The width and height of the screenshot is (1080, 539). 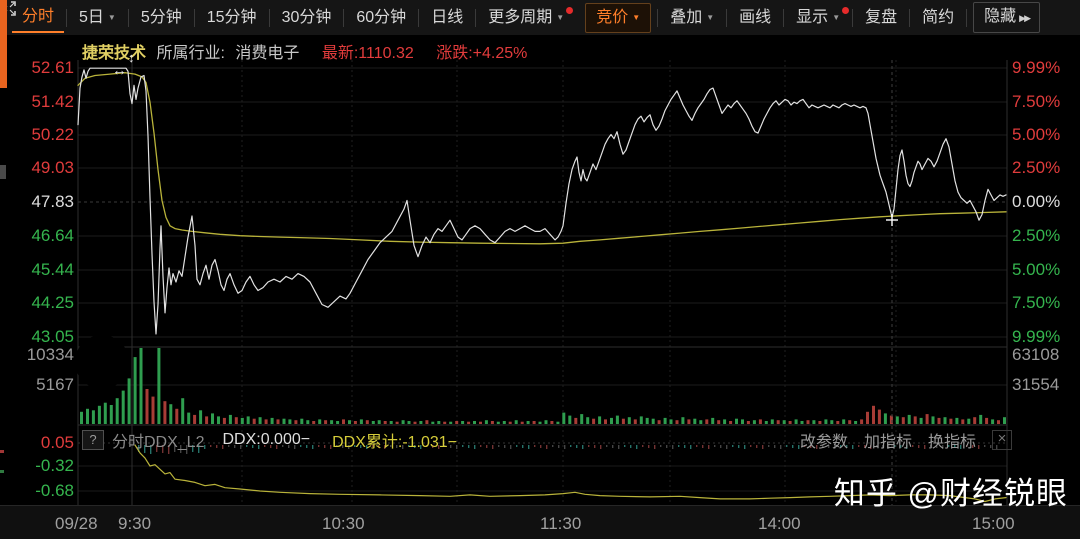 I want to click on toolbar-button-left-2: 5分钟, so click(x=161, y=18).